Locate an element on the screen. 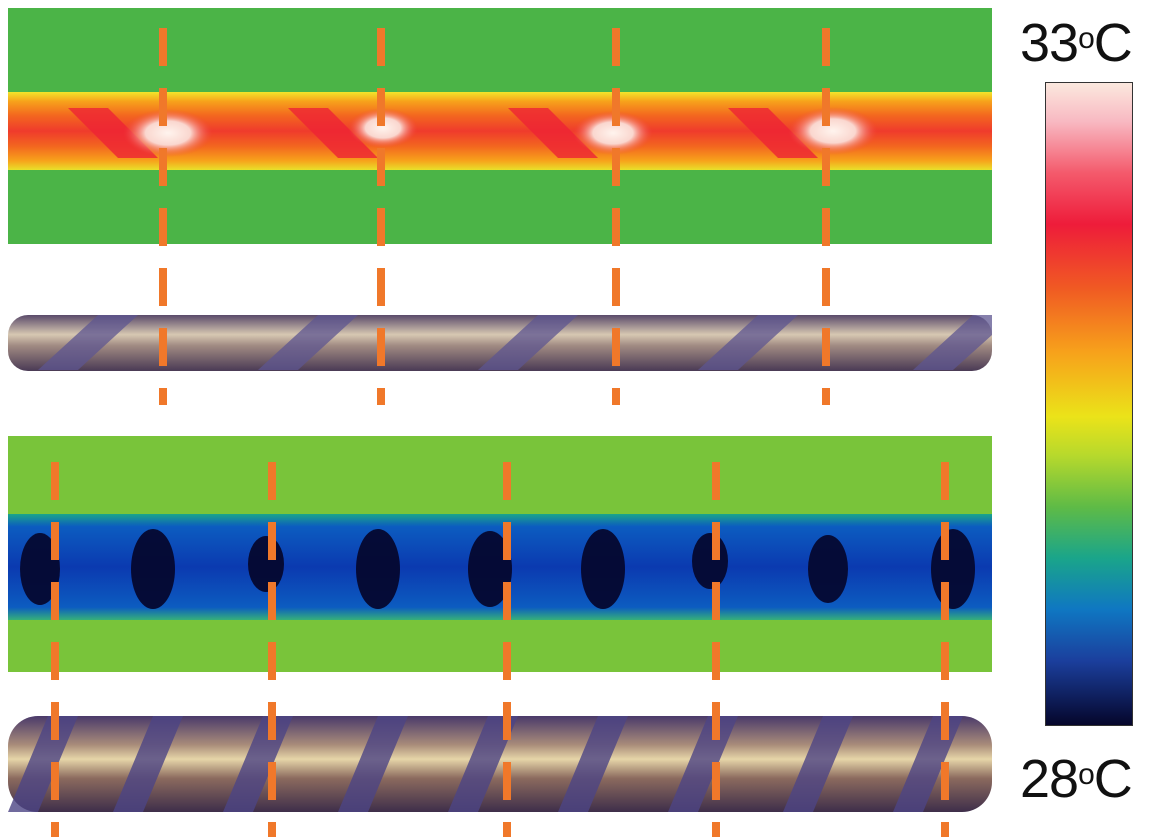  twisted-fiber-photo-thin is located at coordinates (500, 345).